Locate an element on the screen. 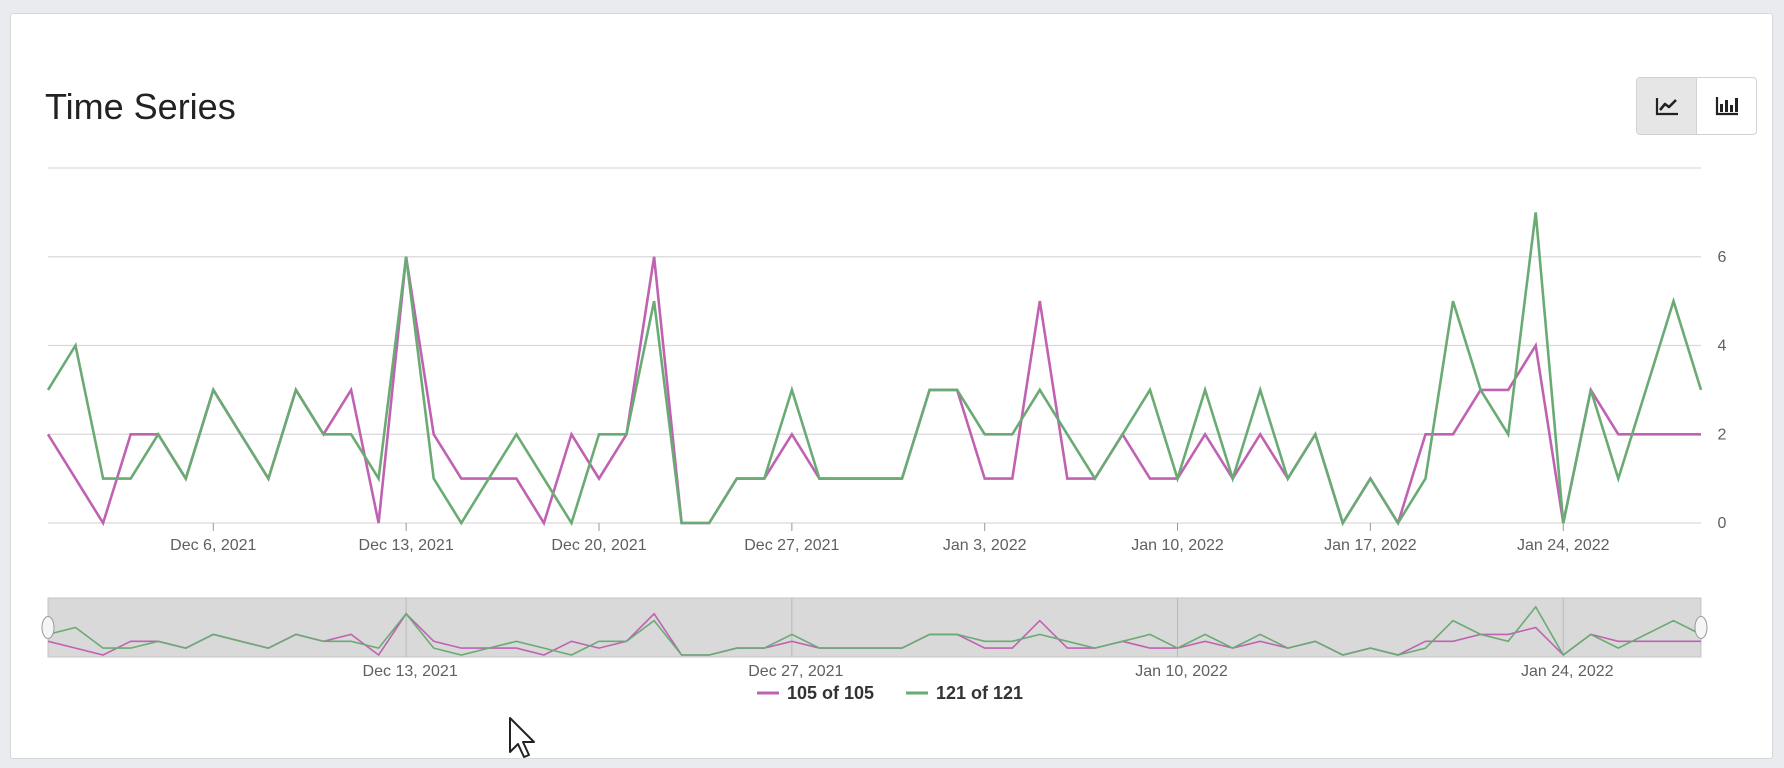  x-tick-label: Jan 24, 2022 is located at coordinates (1563, 545).